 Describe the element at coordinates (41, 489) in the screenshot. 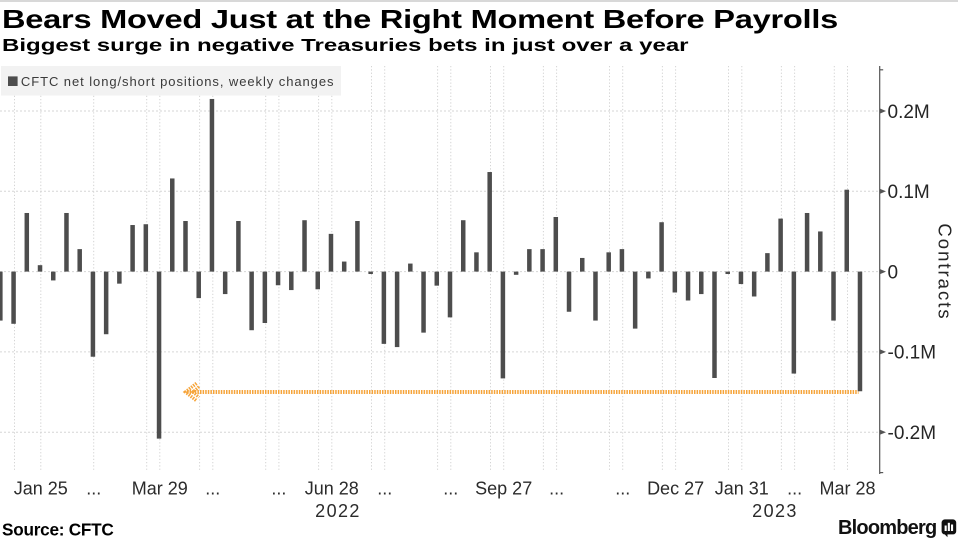

I see `svg-text: Jan 25` at that location.